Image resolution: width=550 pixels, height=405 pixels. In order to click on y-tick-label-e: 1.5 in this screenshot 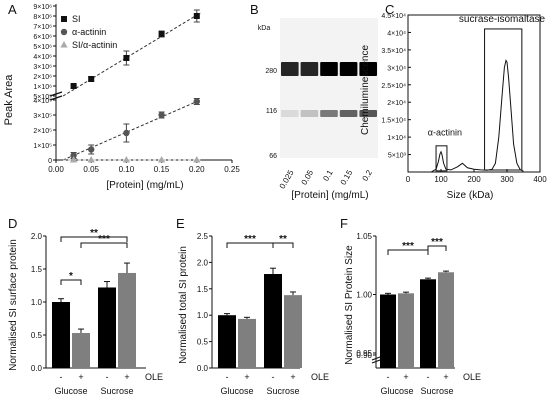, I will do `click(203, 289)`.